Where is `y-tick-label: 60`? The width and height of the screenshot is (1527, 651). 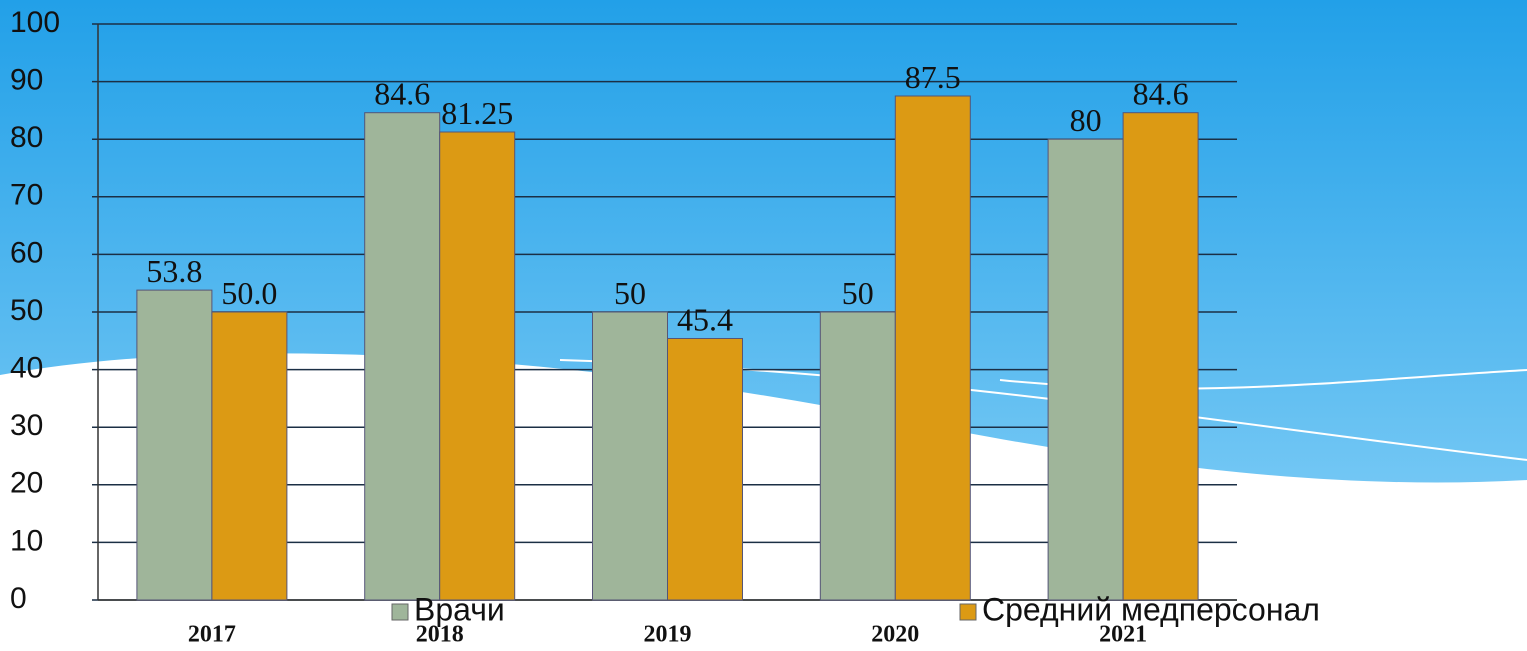
y-tick-label: 60 is located at coordinates (26, 252).